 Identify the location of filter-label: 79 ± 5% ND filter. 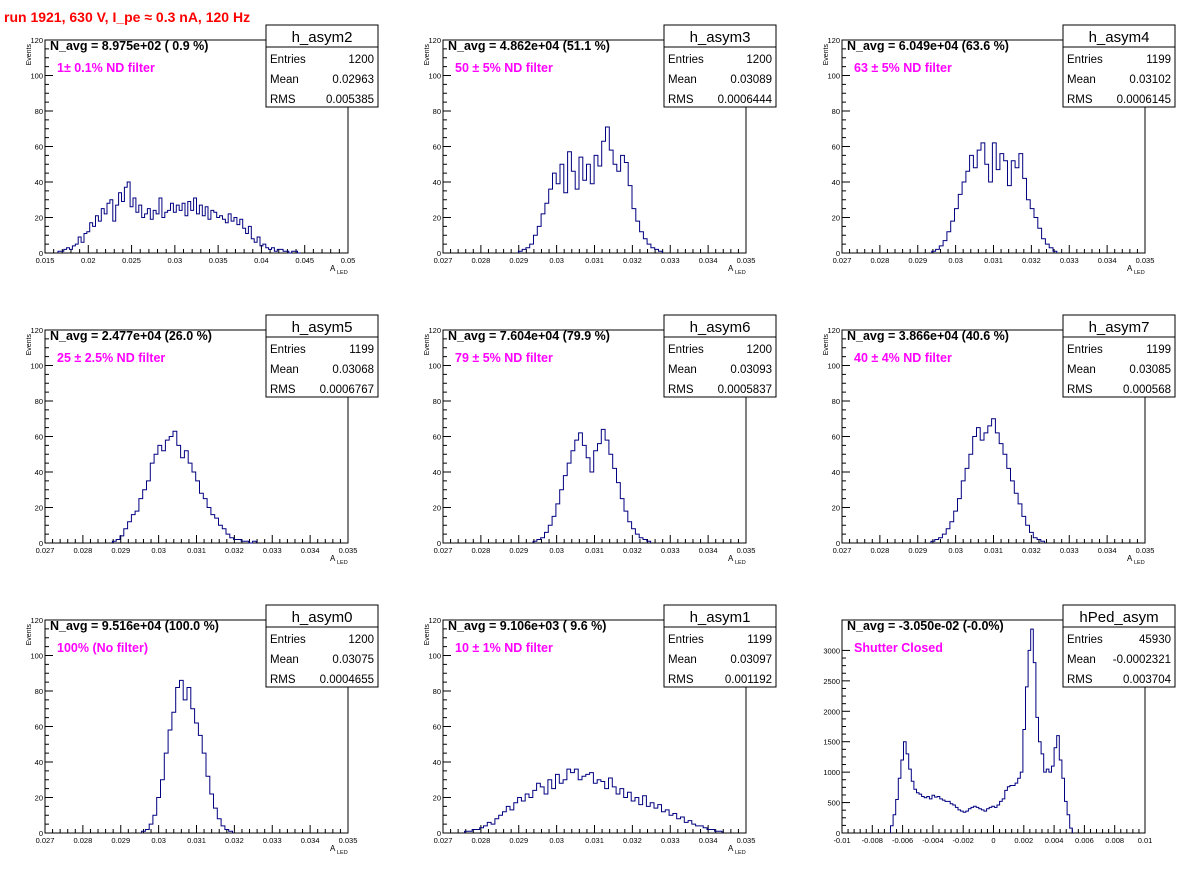
(504, 358).